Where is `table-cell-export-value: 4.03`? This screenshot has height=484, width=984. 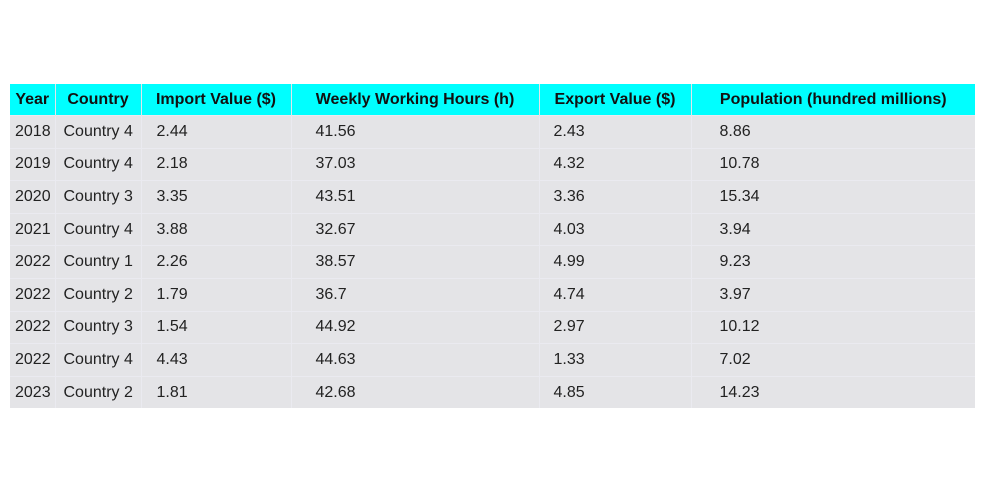
table-cell-export-value: 4.03 is located at coordinates (615, 229).